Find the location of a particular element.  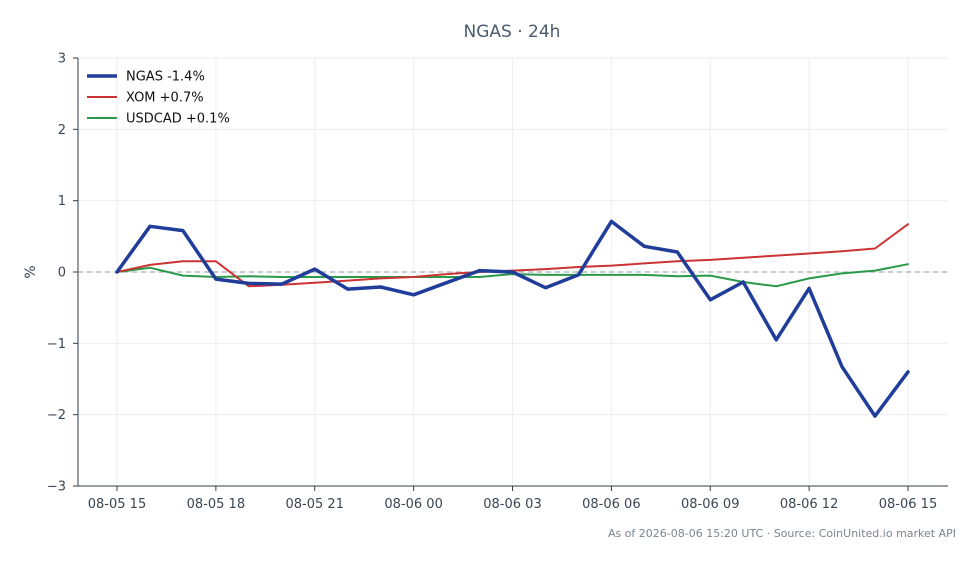

y-axis-ticks: 3 2 1 0 −1 −2 −3 is located at coordinates (62, 273).